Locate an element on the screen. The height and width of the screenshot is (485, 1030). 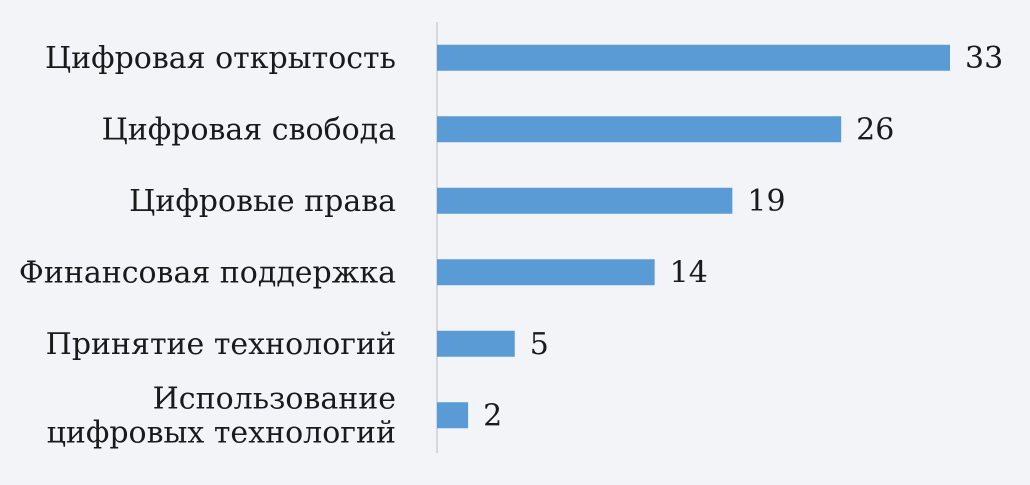
category-label-2: Цифровые права is located at coordinates (262, 201).